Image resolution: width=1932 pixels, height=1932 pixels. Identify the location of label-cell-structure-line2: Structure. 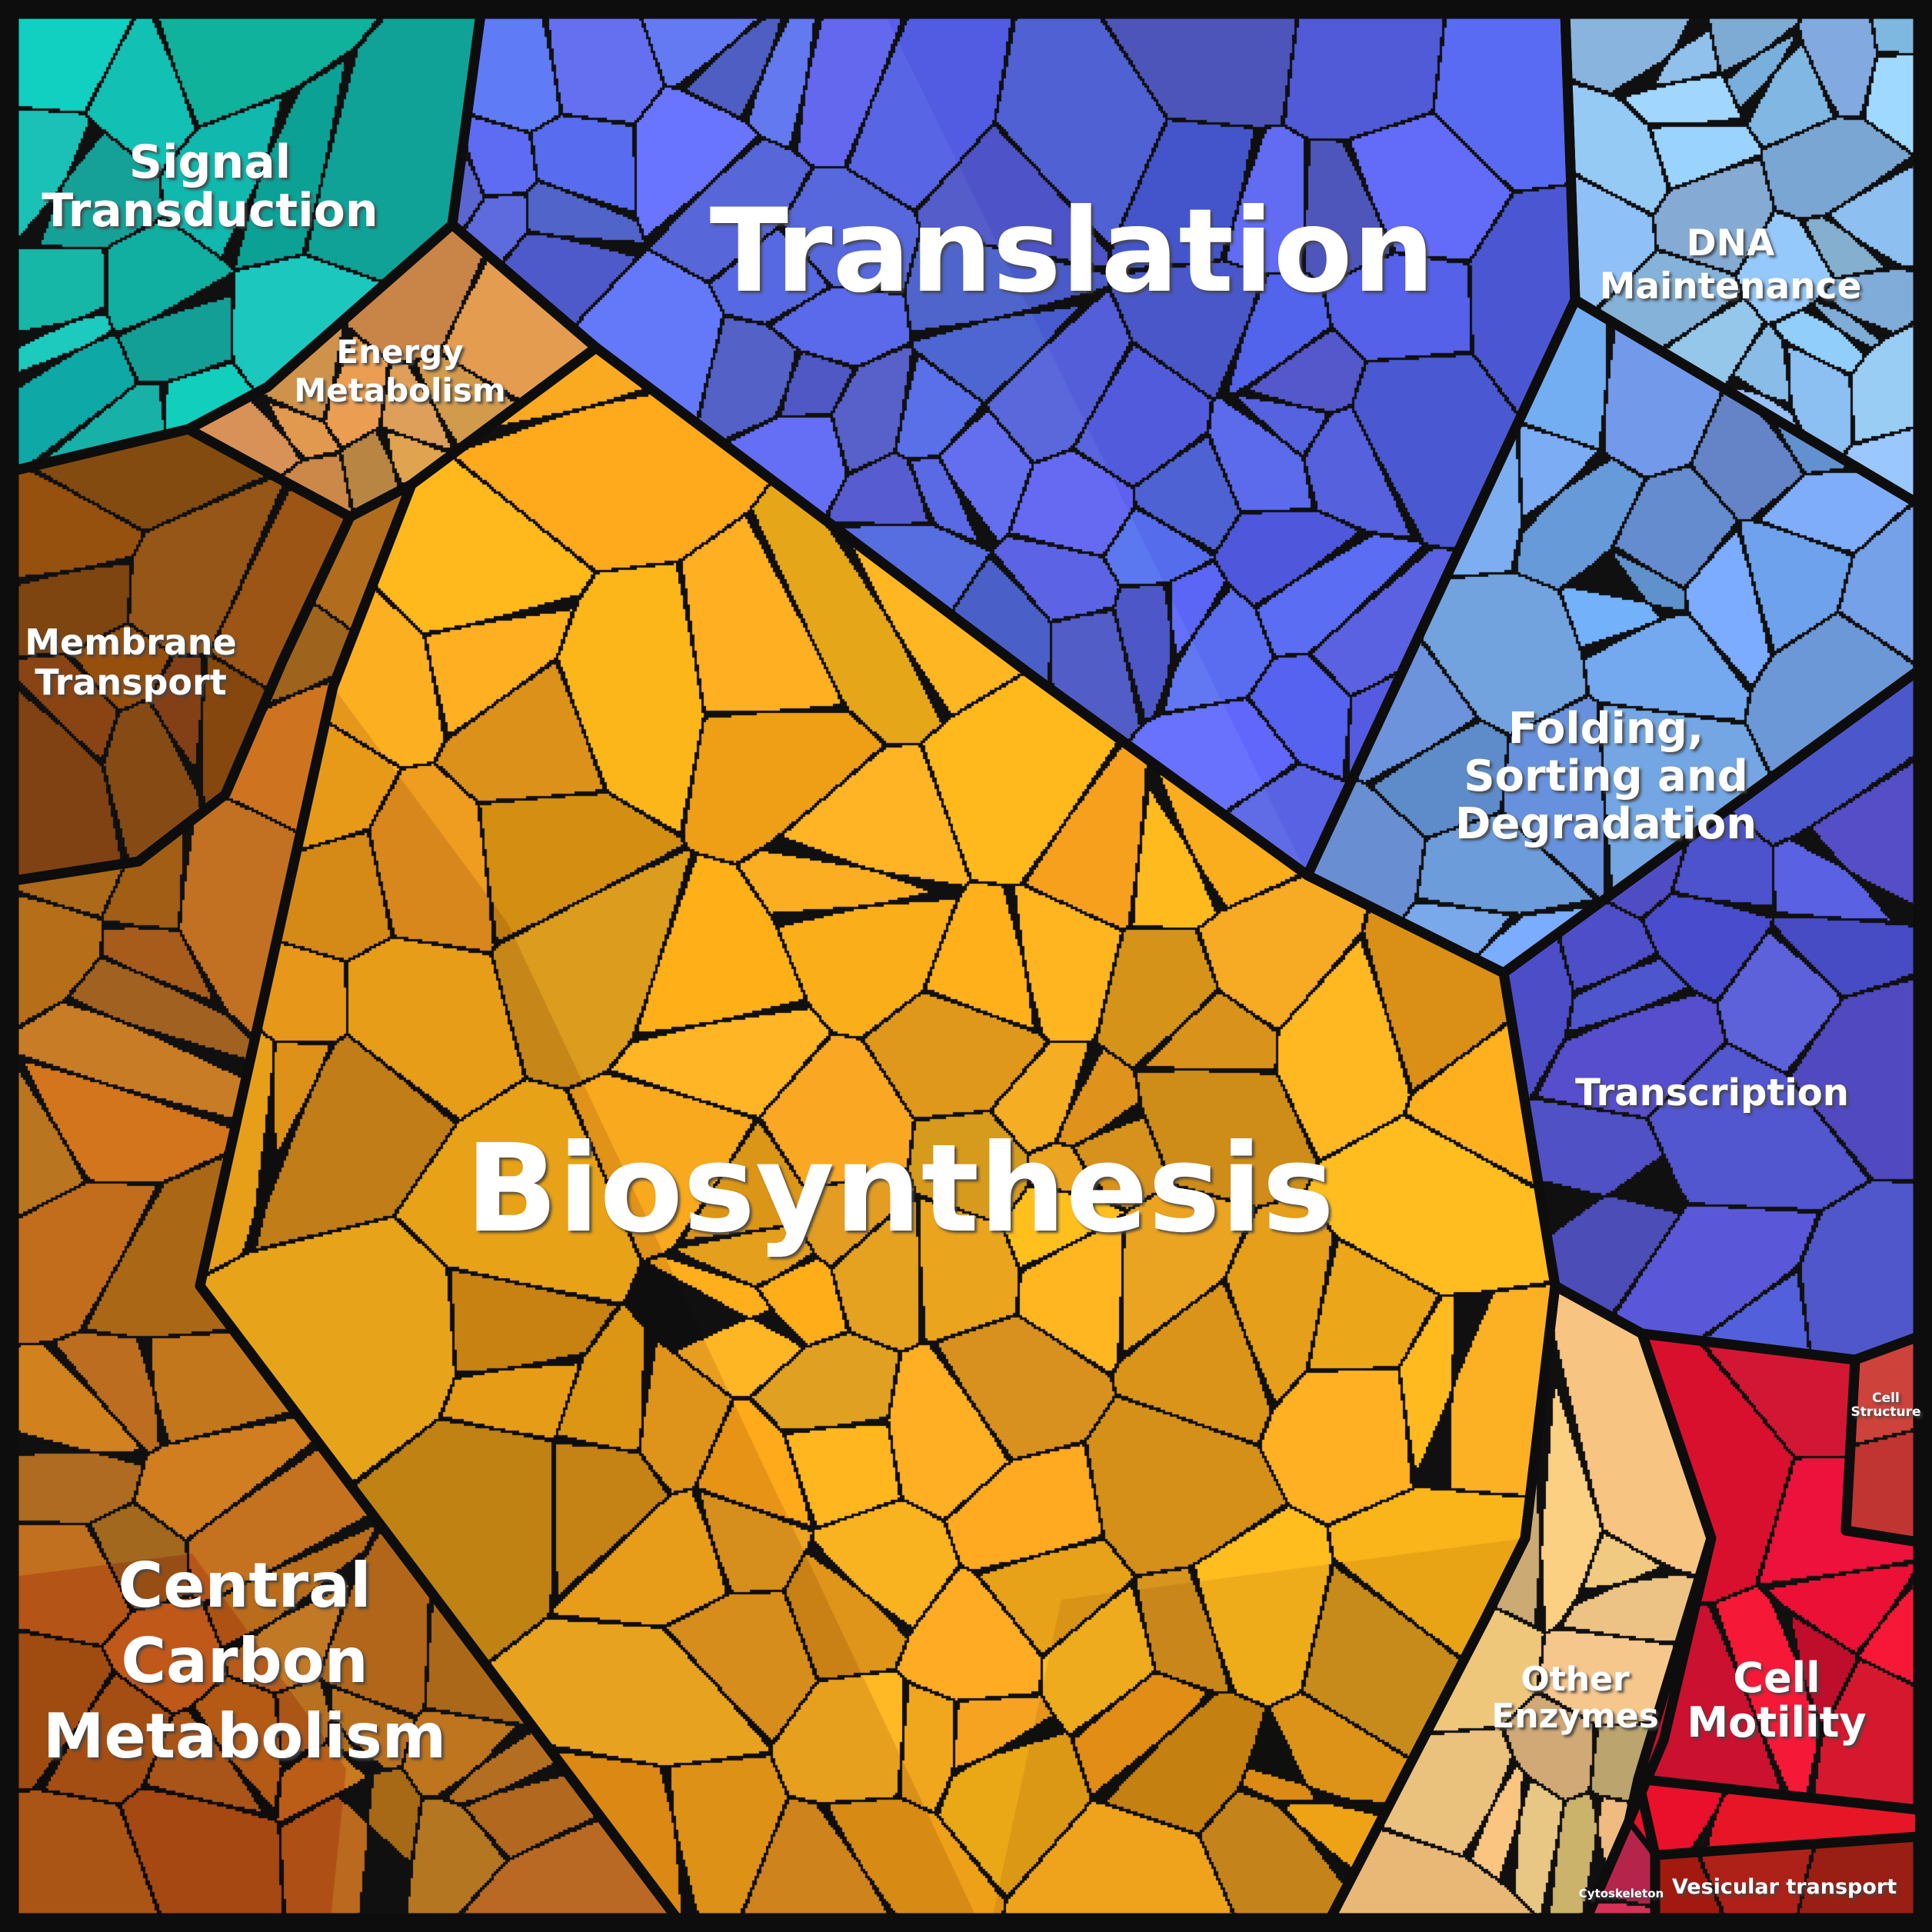
(1885, 1412).